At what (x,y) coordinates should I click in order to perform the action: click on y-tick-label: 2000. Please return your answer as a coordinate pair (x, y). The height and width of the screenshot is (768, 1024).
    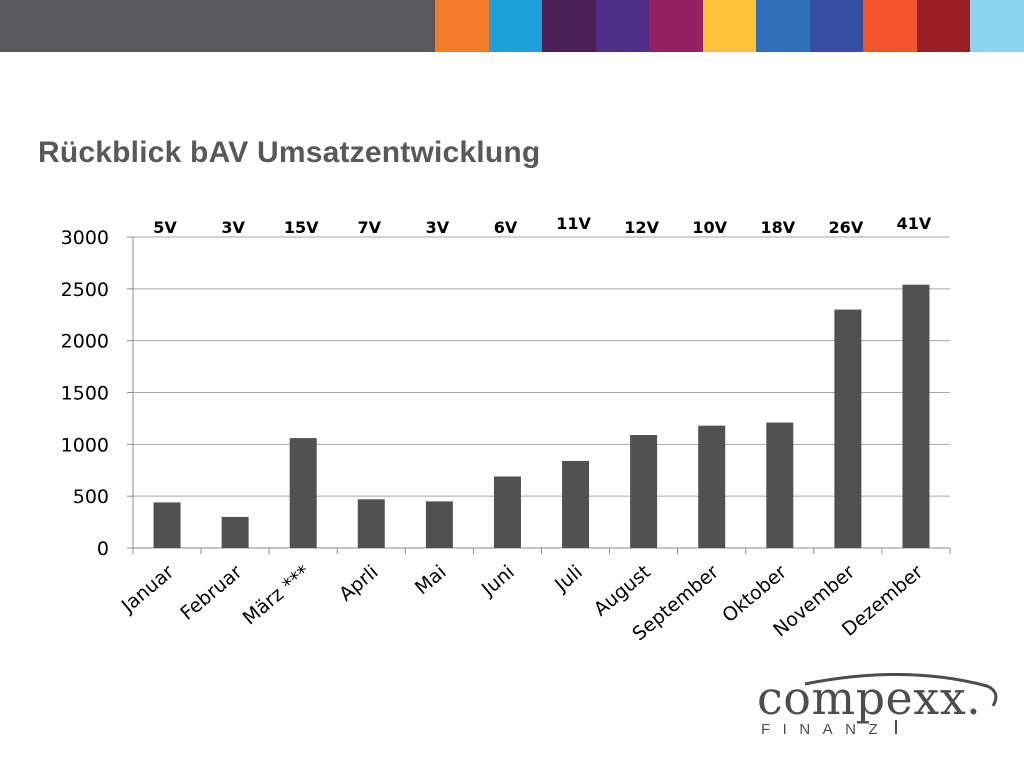
    Looking at the image, I should click on (85, 342).